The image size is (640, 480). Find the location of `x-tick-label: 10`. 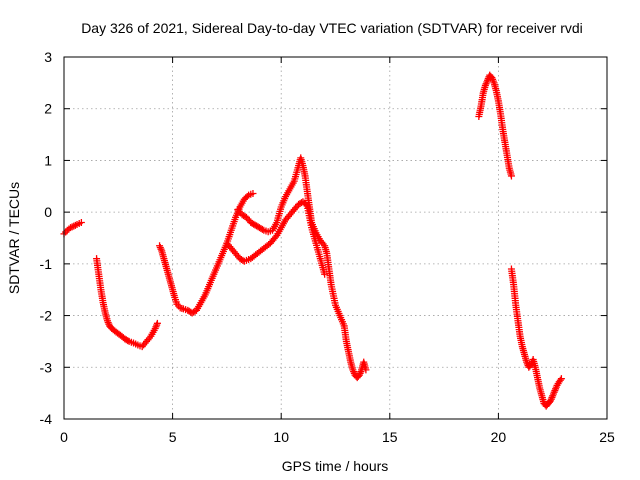

x-tick-label: 10 is located at coordinates (281, 437).